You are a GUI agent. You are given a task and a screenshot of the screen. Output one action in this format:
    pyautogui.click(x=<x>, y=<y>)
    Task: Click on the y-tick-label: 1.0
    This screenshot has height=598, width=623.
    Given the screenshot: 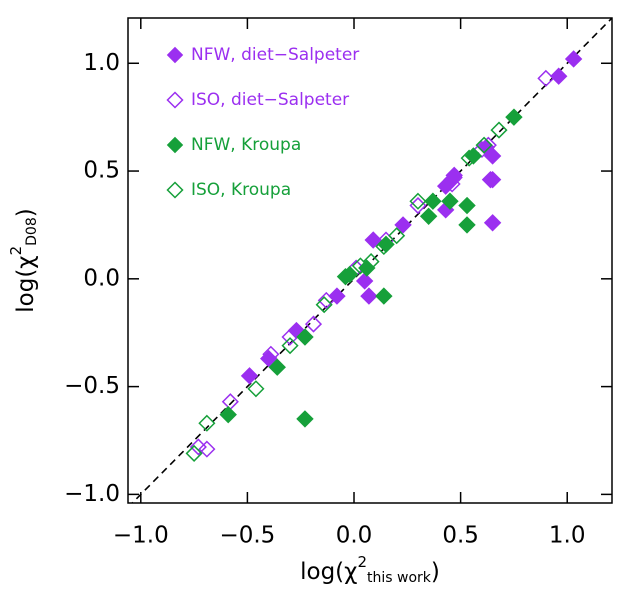 What is the action you would take?
    pyautogui.click(x=101, y=63)
    